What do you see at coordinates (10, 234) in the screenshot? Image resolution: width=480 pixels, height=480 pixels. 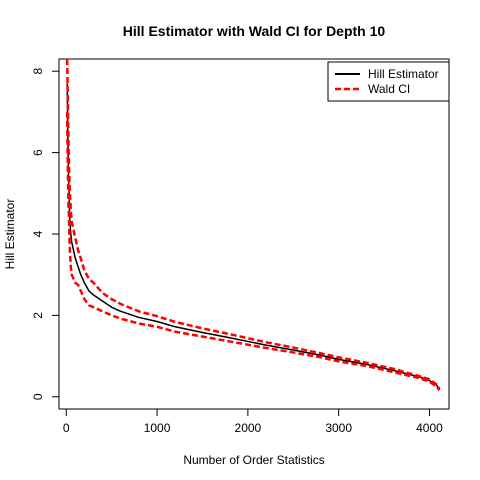 I see `y-axis-label: Hill Estimator` at bounding box center [10, 234].